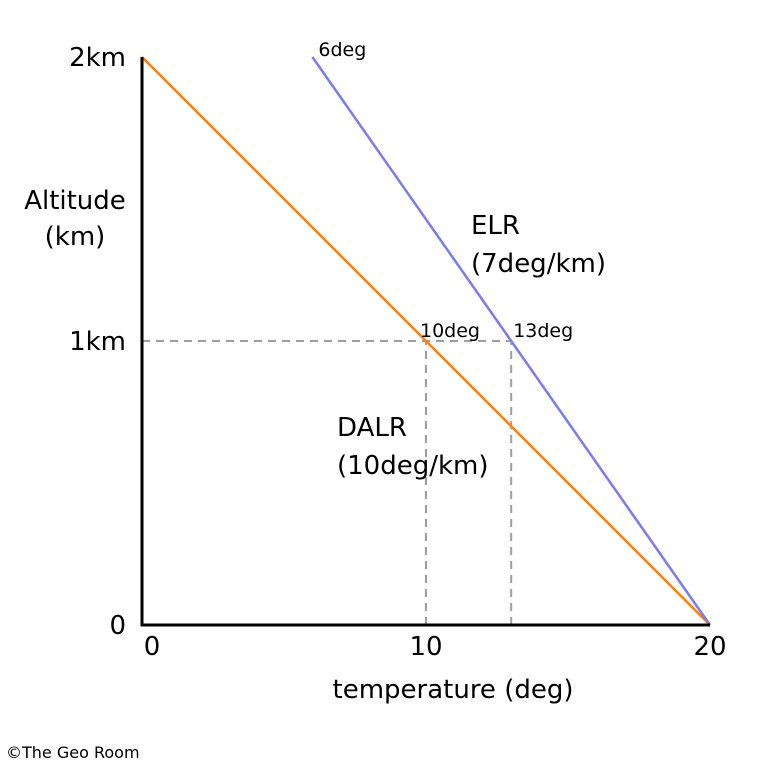 The height and width of the screenshot is (768, 768). Describe the element at coordinates (97, 58) in the screenshot. I see `y-tick-label-2km: 2km` at that location.